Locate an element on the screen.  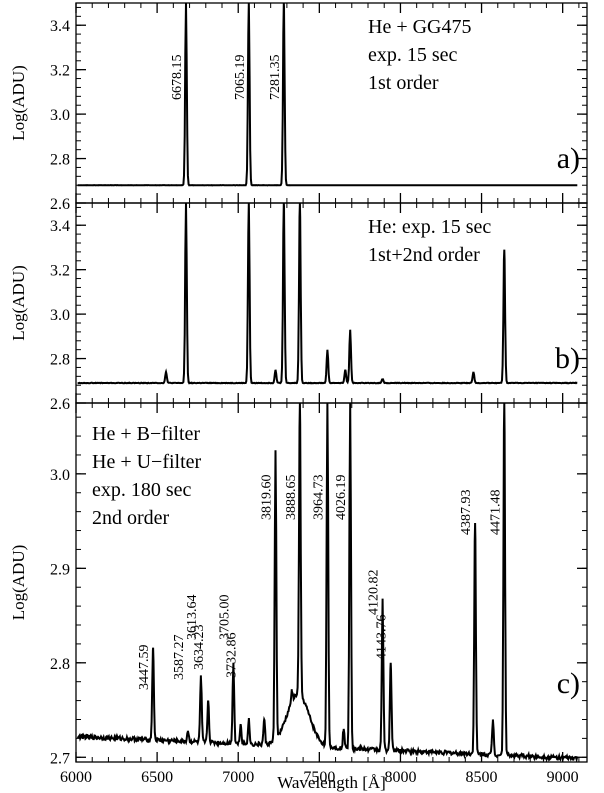
annotation-line: 1st+2nd order is located at coordinates (424, 255).